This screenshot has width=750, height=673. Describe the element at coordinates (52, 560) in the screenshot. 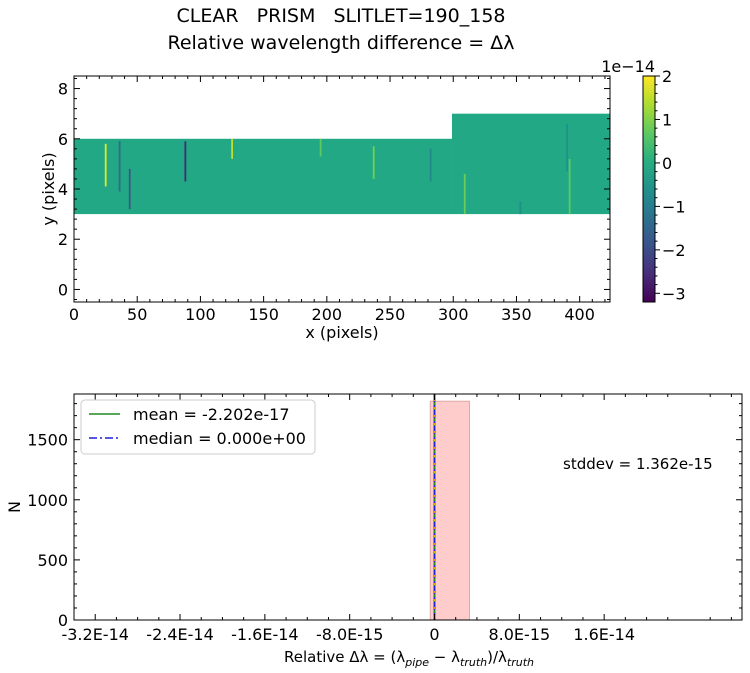

I see `hist-y-tick-label: 500` at that location.